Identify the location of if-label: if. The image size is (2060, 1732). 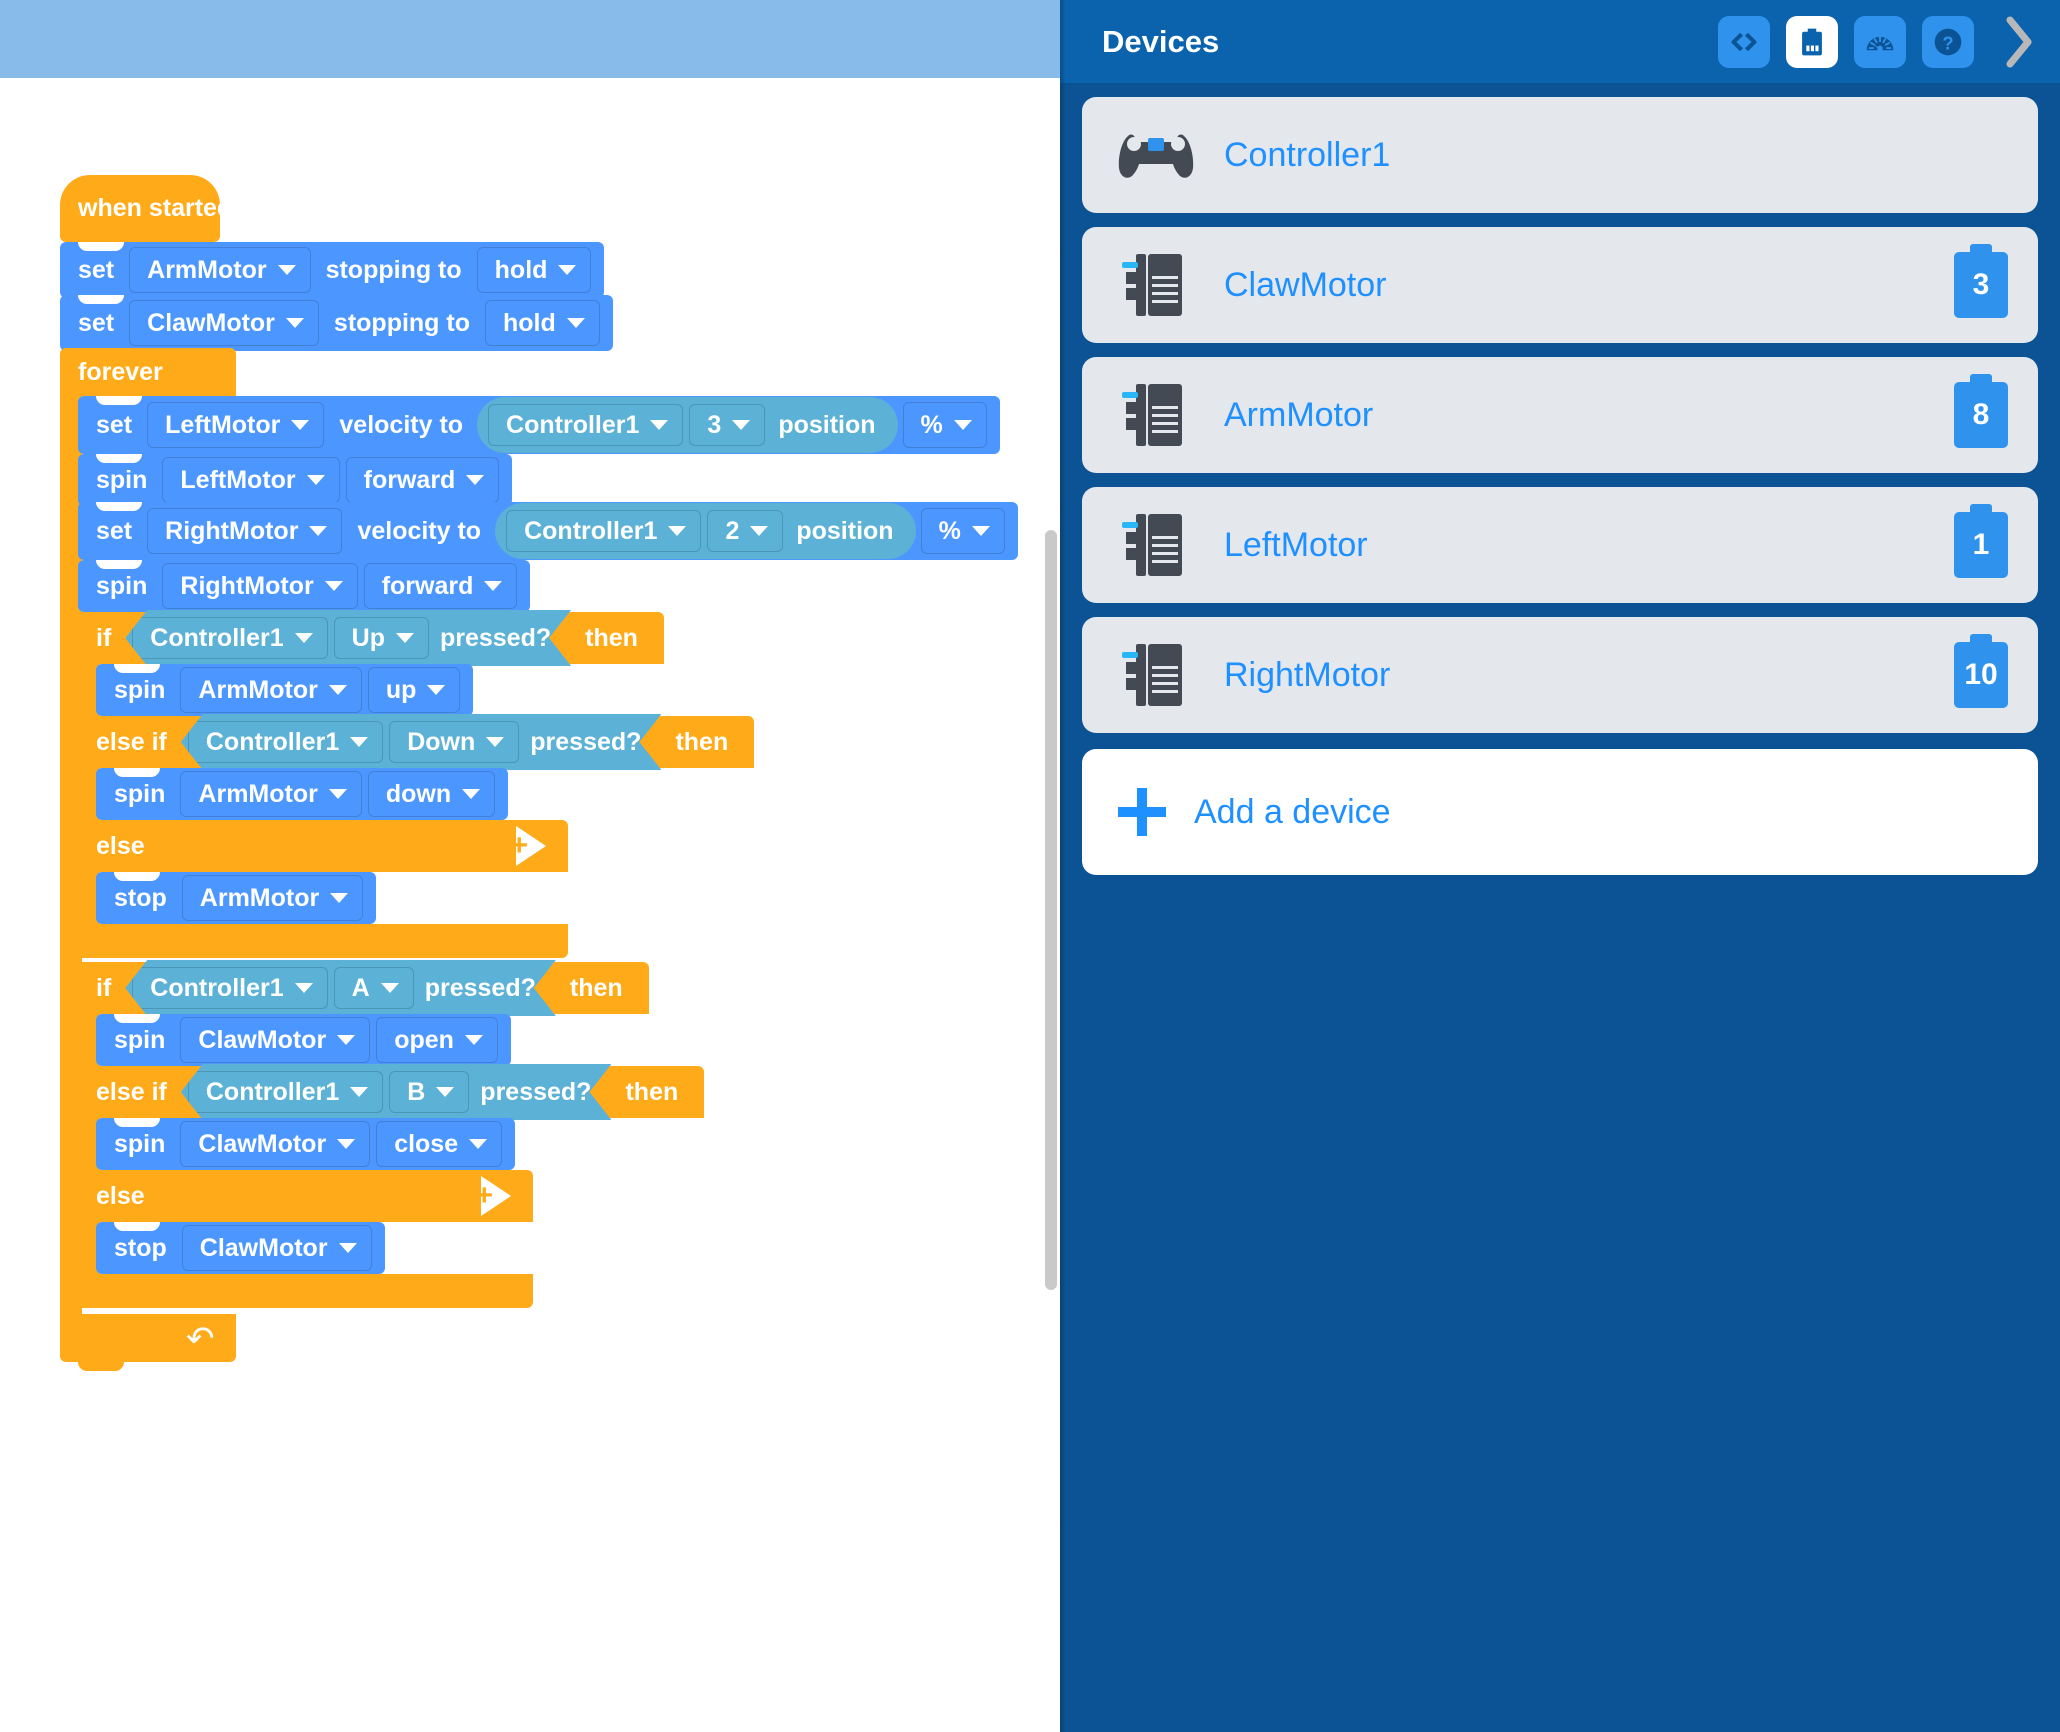
(104, 637).